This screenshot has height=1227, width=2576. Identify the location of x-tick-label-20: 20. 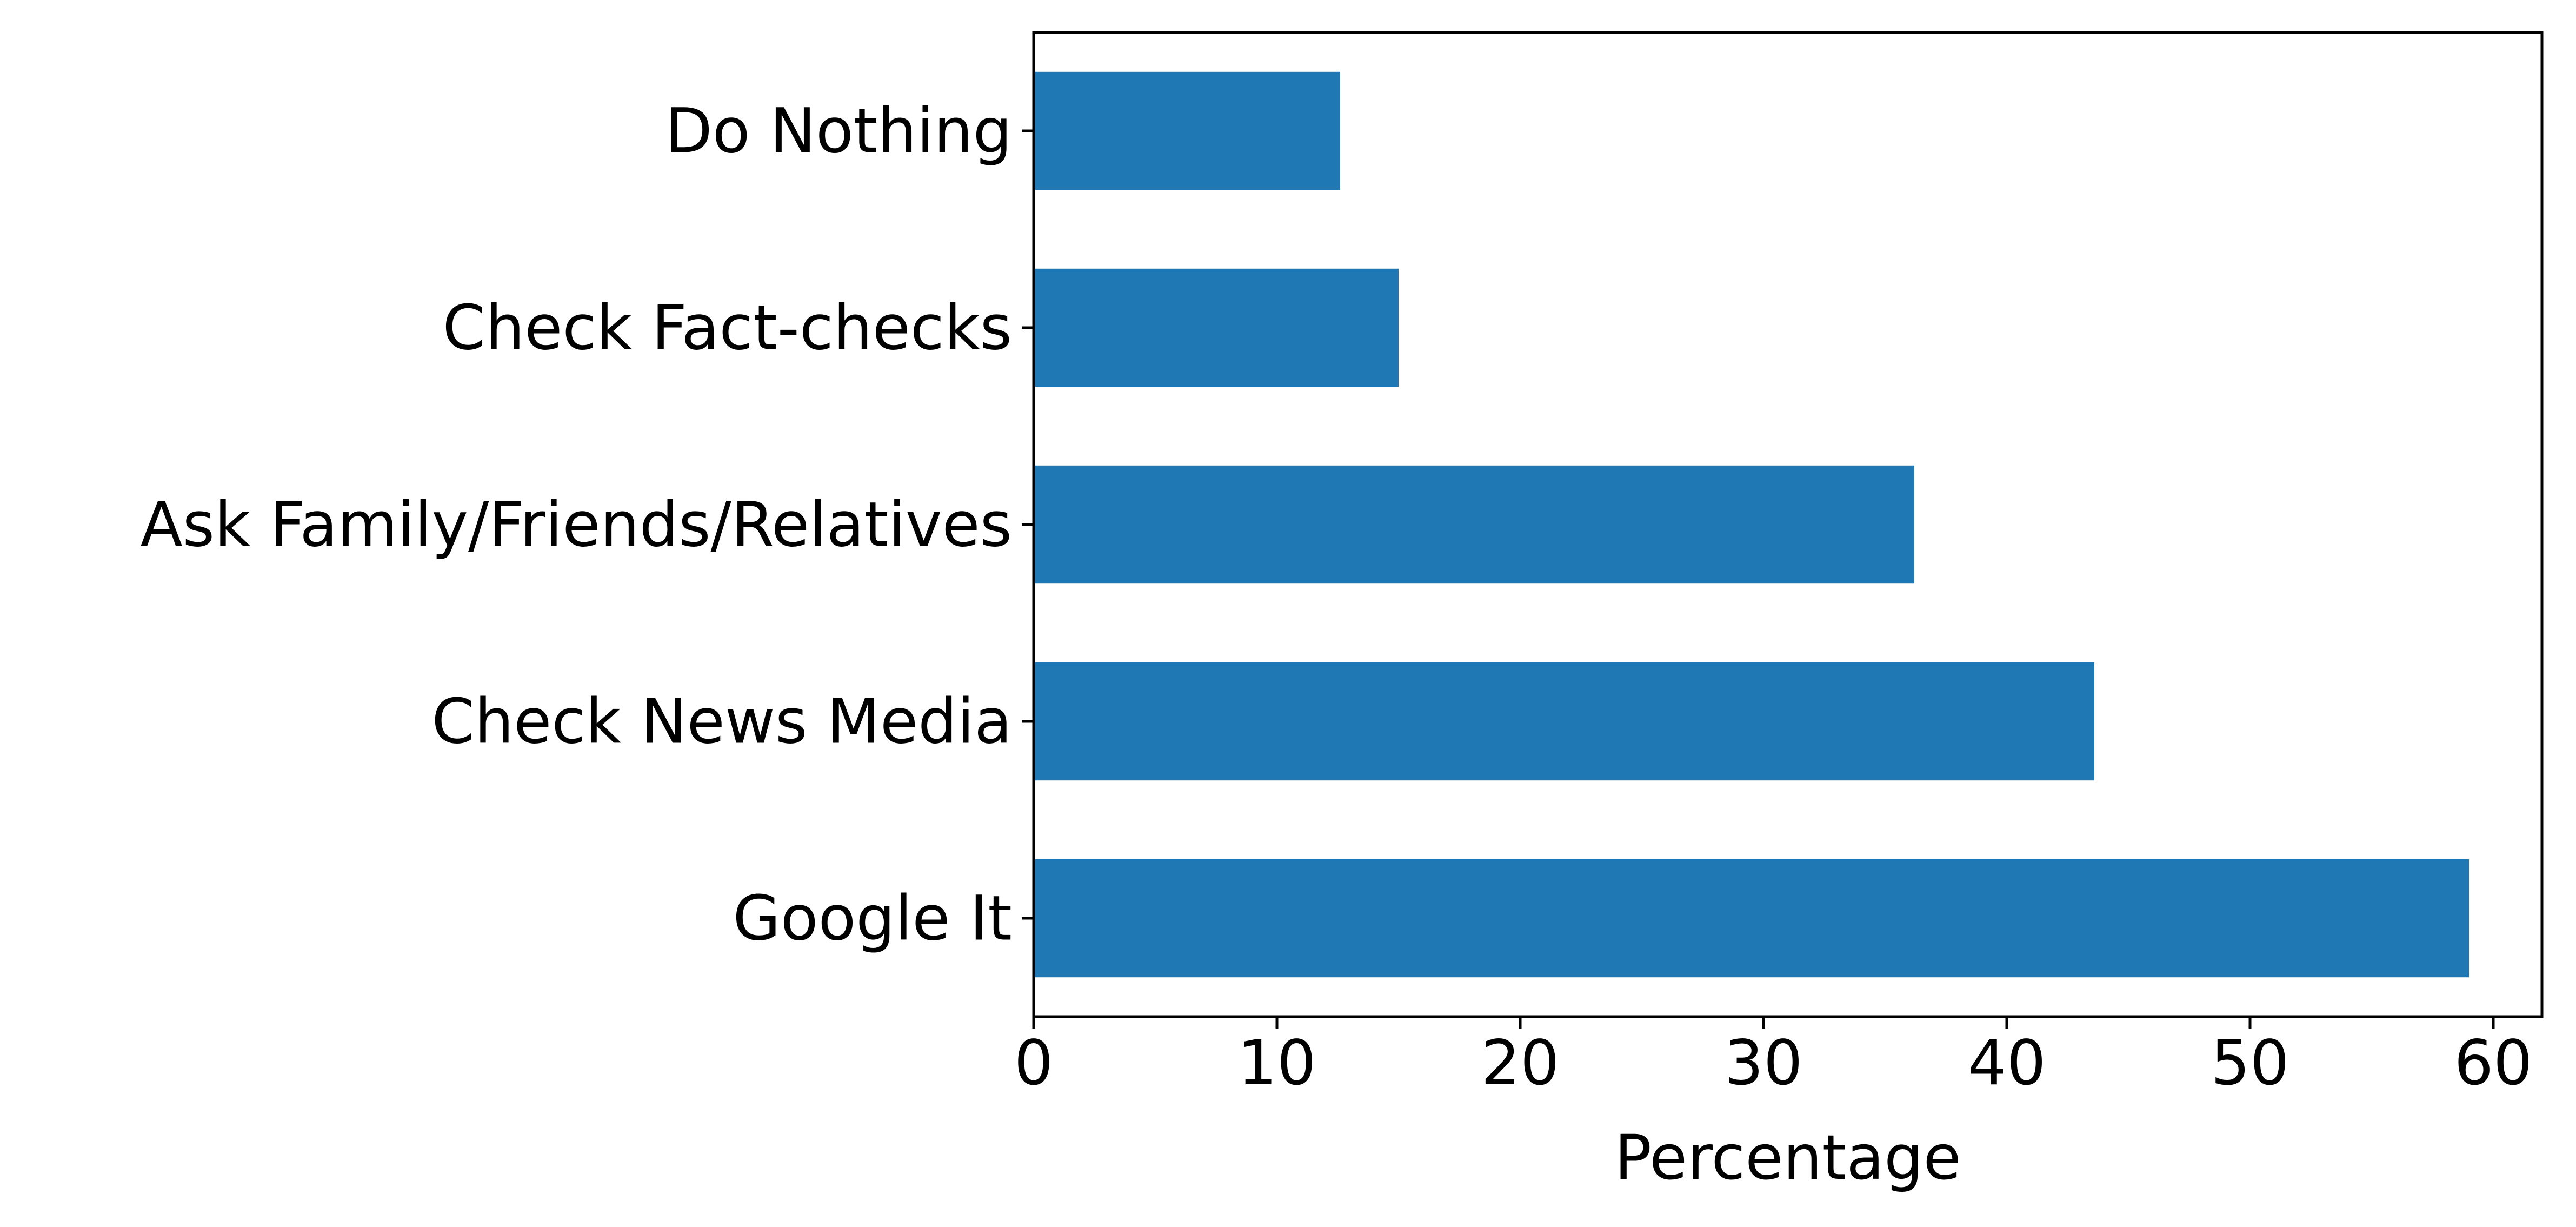
(1520, 1063).